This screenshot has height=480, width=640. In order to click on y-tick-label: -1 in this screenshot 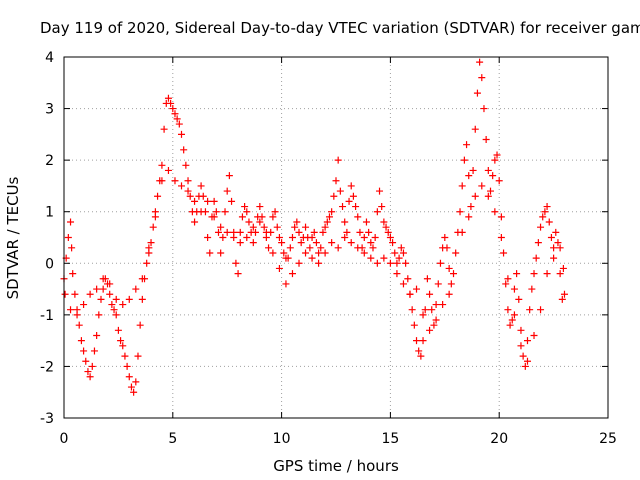, I will do `click(47, 316)`.